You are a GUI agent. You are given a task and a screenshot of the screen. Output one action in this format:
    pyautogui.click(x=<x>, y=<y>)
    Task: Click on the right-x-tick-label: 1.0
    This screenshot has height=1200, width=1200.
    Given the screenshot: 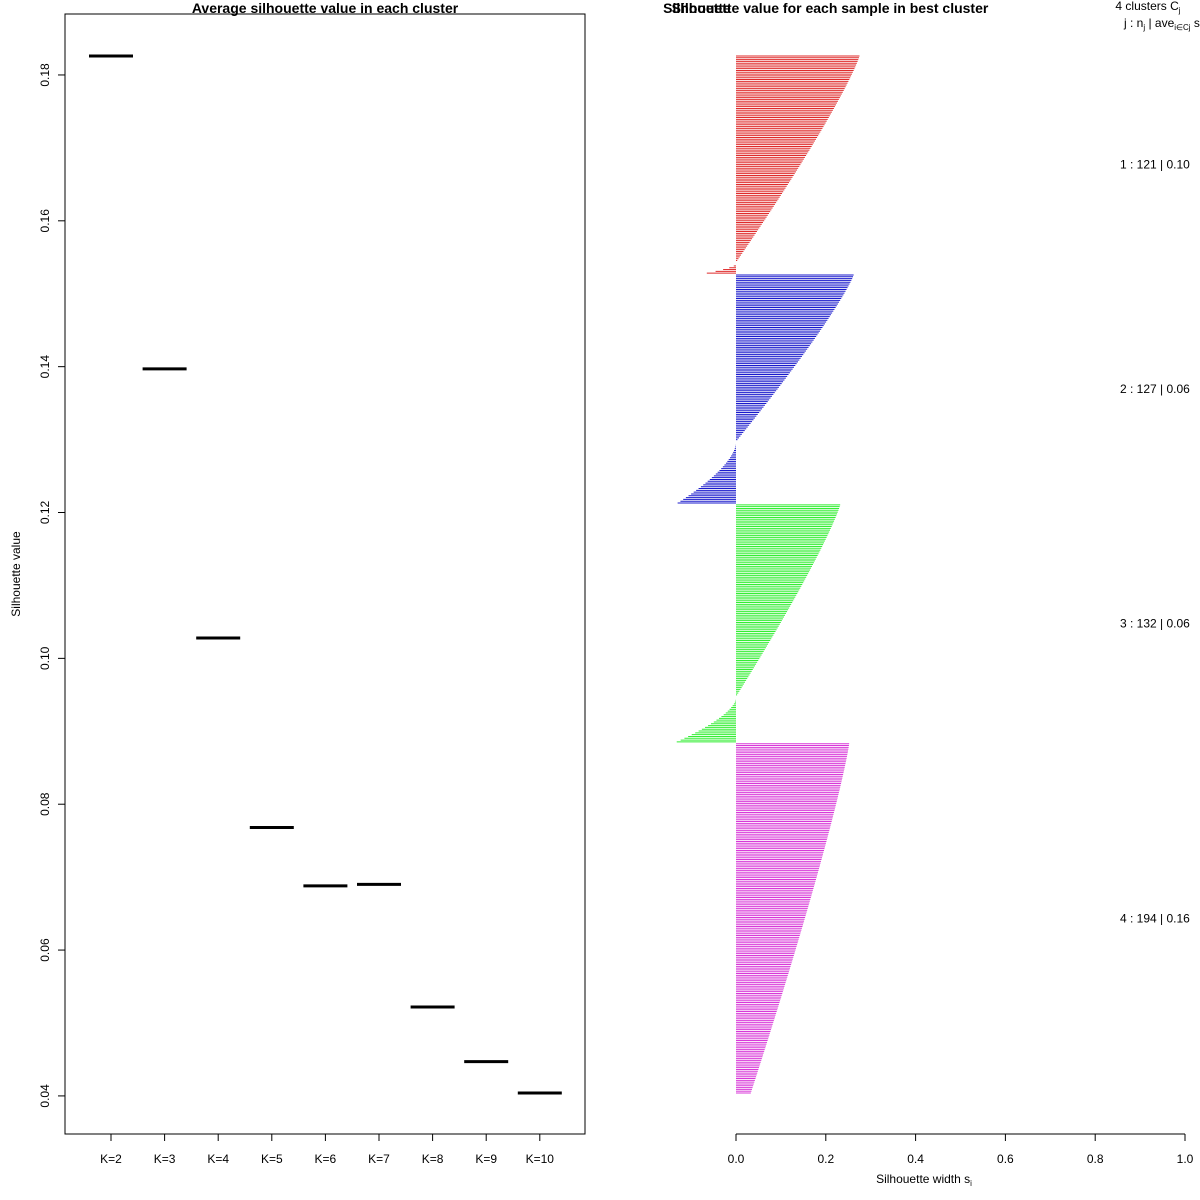 What is the action you would take?
    pyautogui.click(x=1185, y=1159)
    